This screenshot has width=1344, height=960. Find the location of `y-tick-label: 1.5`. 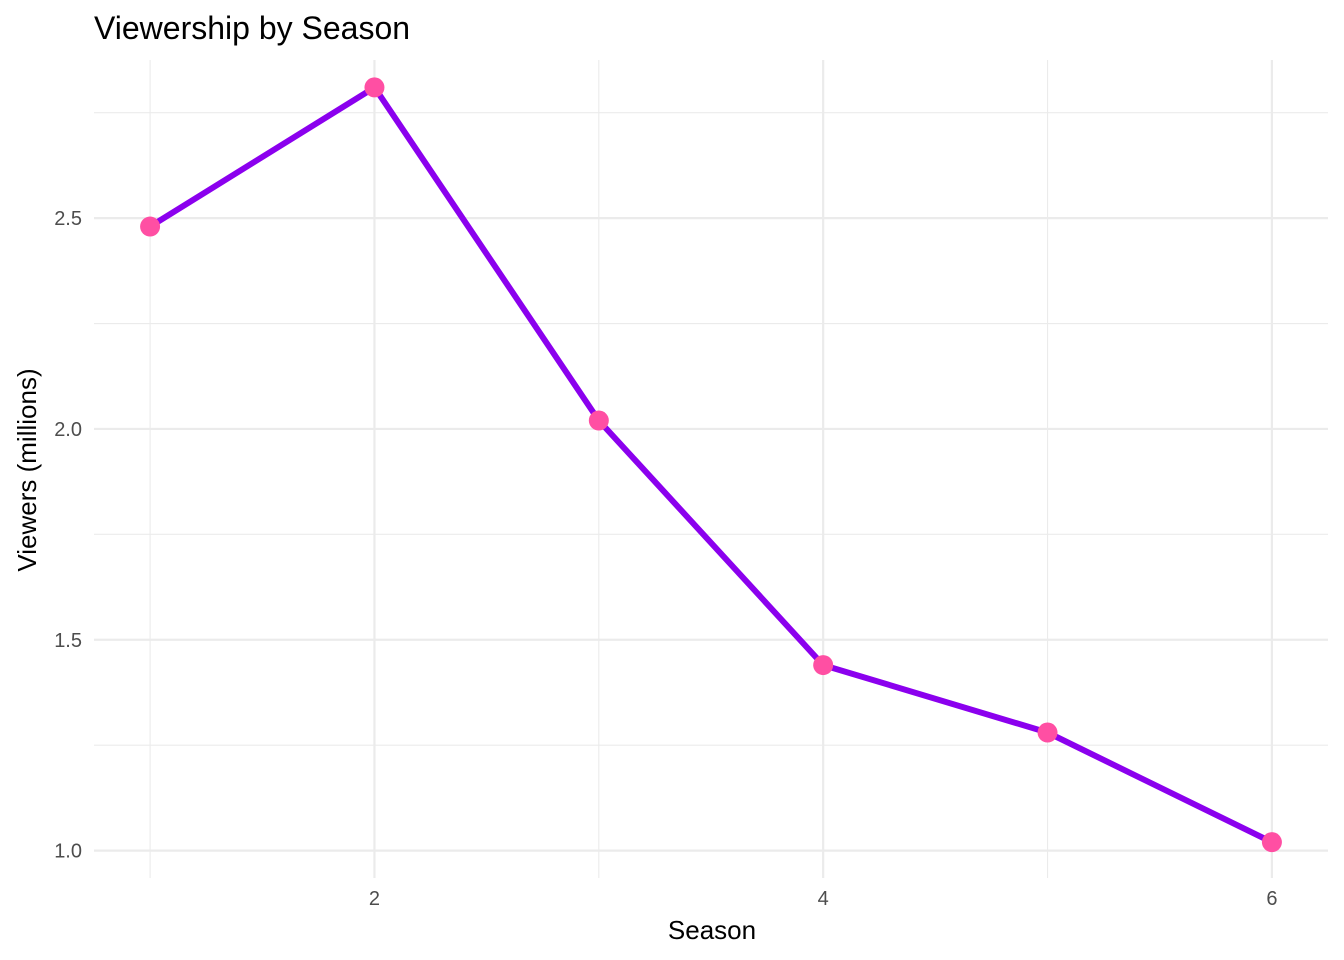

y-tick-label: 1.5 is located at coordinates (68, 641).